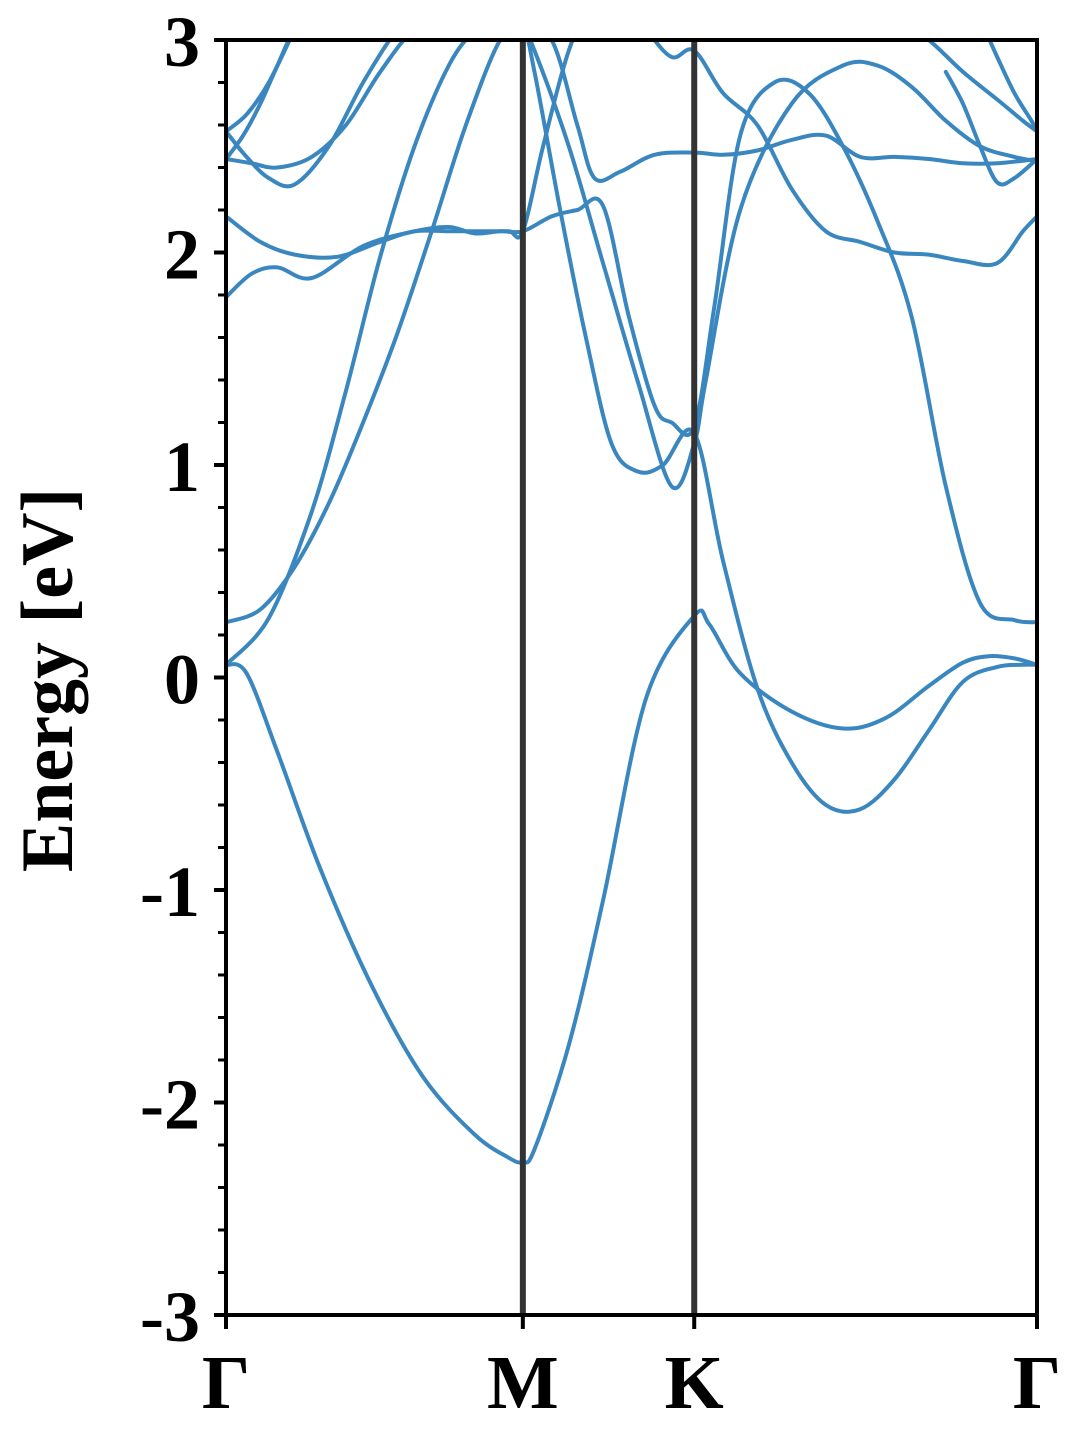 This screenshot has width=1080, height=1440. What do you see at coordinates (523, 1383) in the screenshot?
I see `x-tick-label-2: M` at bounding box center [523, 1383].